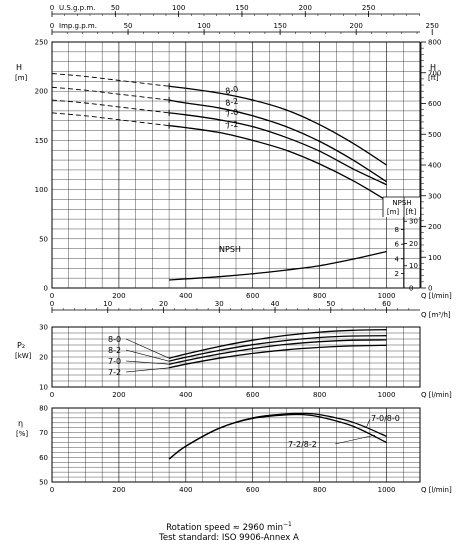  Describe the element at coordinates (436, 395) in the screenshot. I see `power-q-axis-label: Q [l/min]` at that location.